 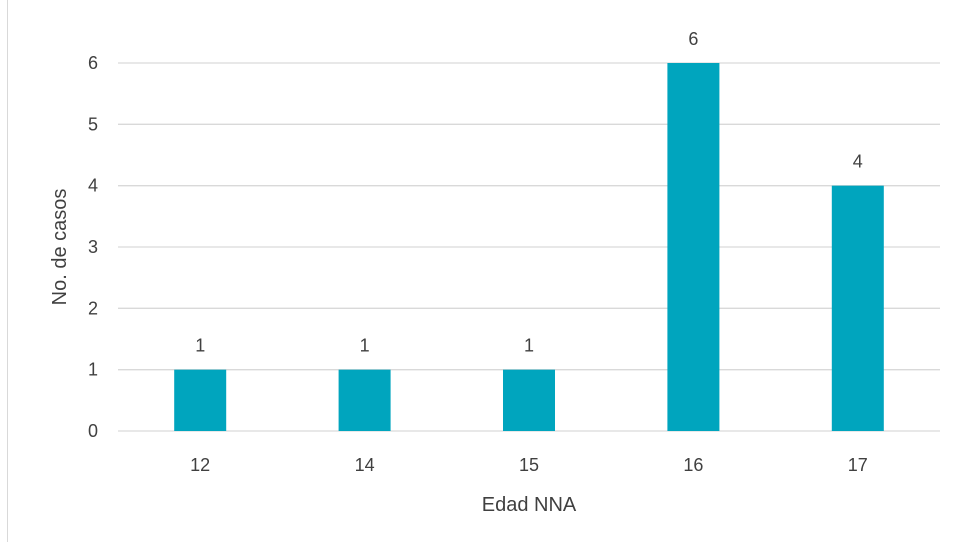 I want to click on y-tick-label: 1, so click(x=93, y=370).